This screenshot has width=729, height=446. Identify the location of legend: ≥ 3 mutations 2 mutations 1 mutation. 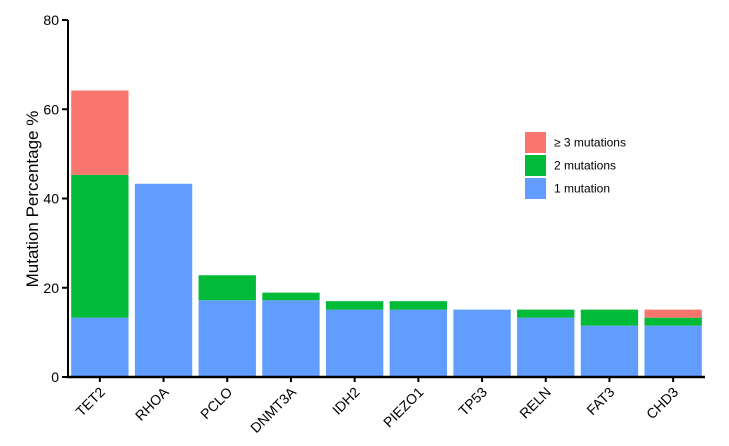
(575, 165).